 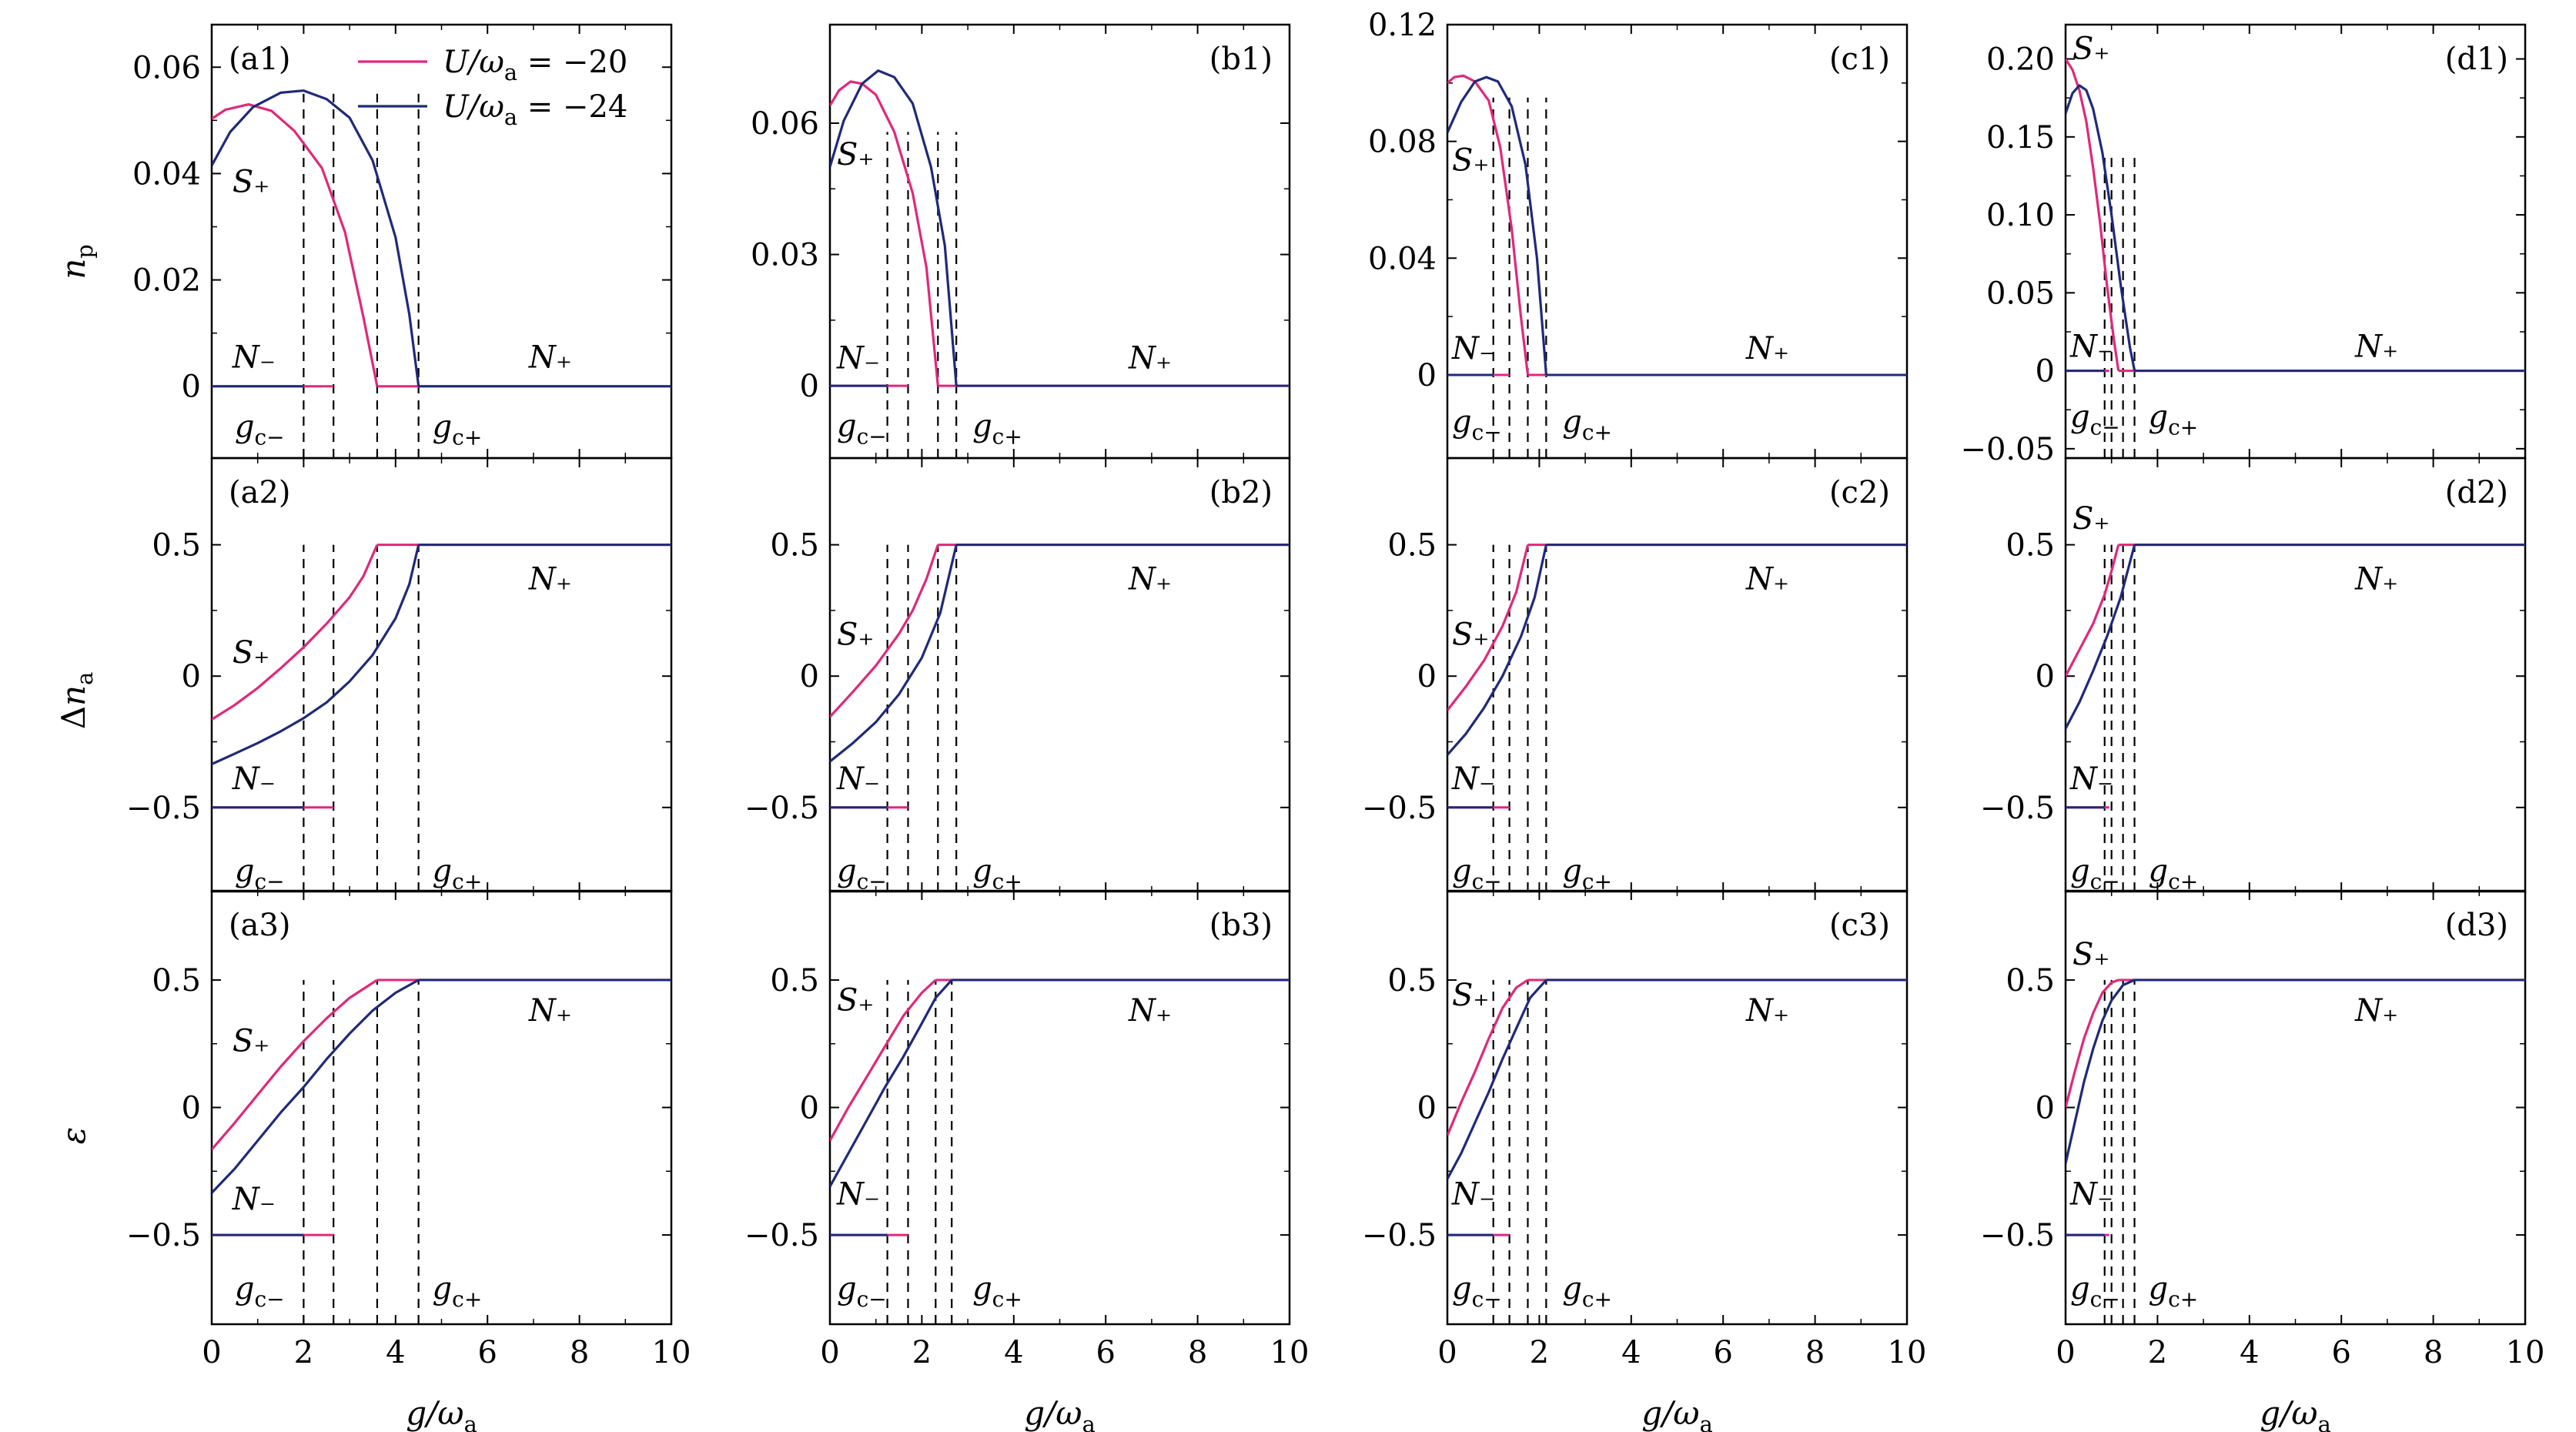 What do you see at coordinates (1860, 926) in the screenshot?
I see `panel-label: (c3)` at bounding box center [1860, 926].